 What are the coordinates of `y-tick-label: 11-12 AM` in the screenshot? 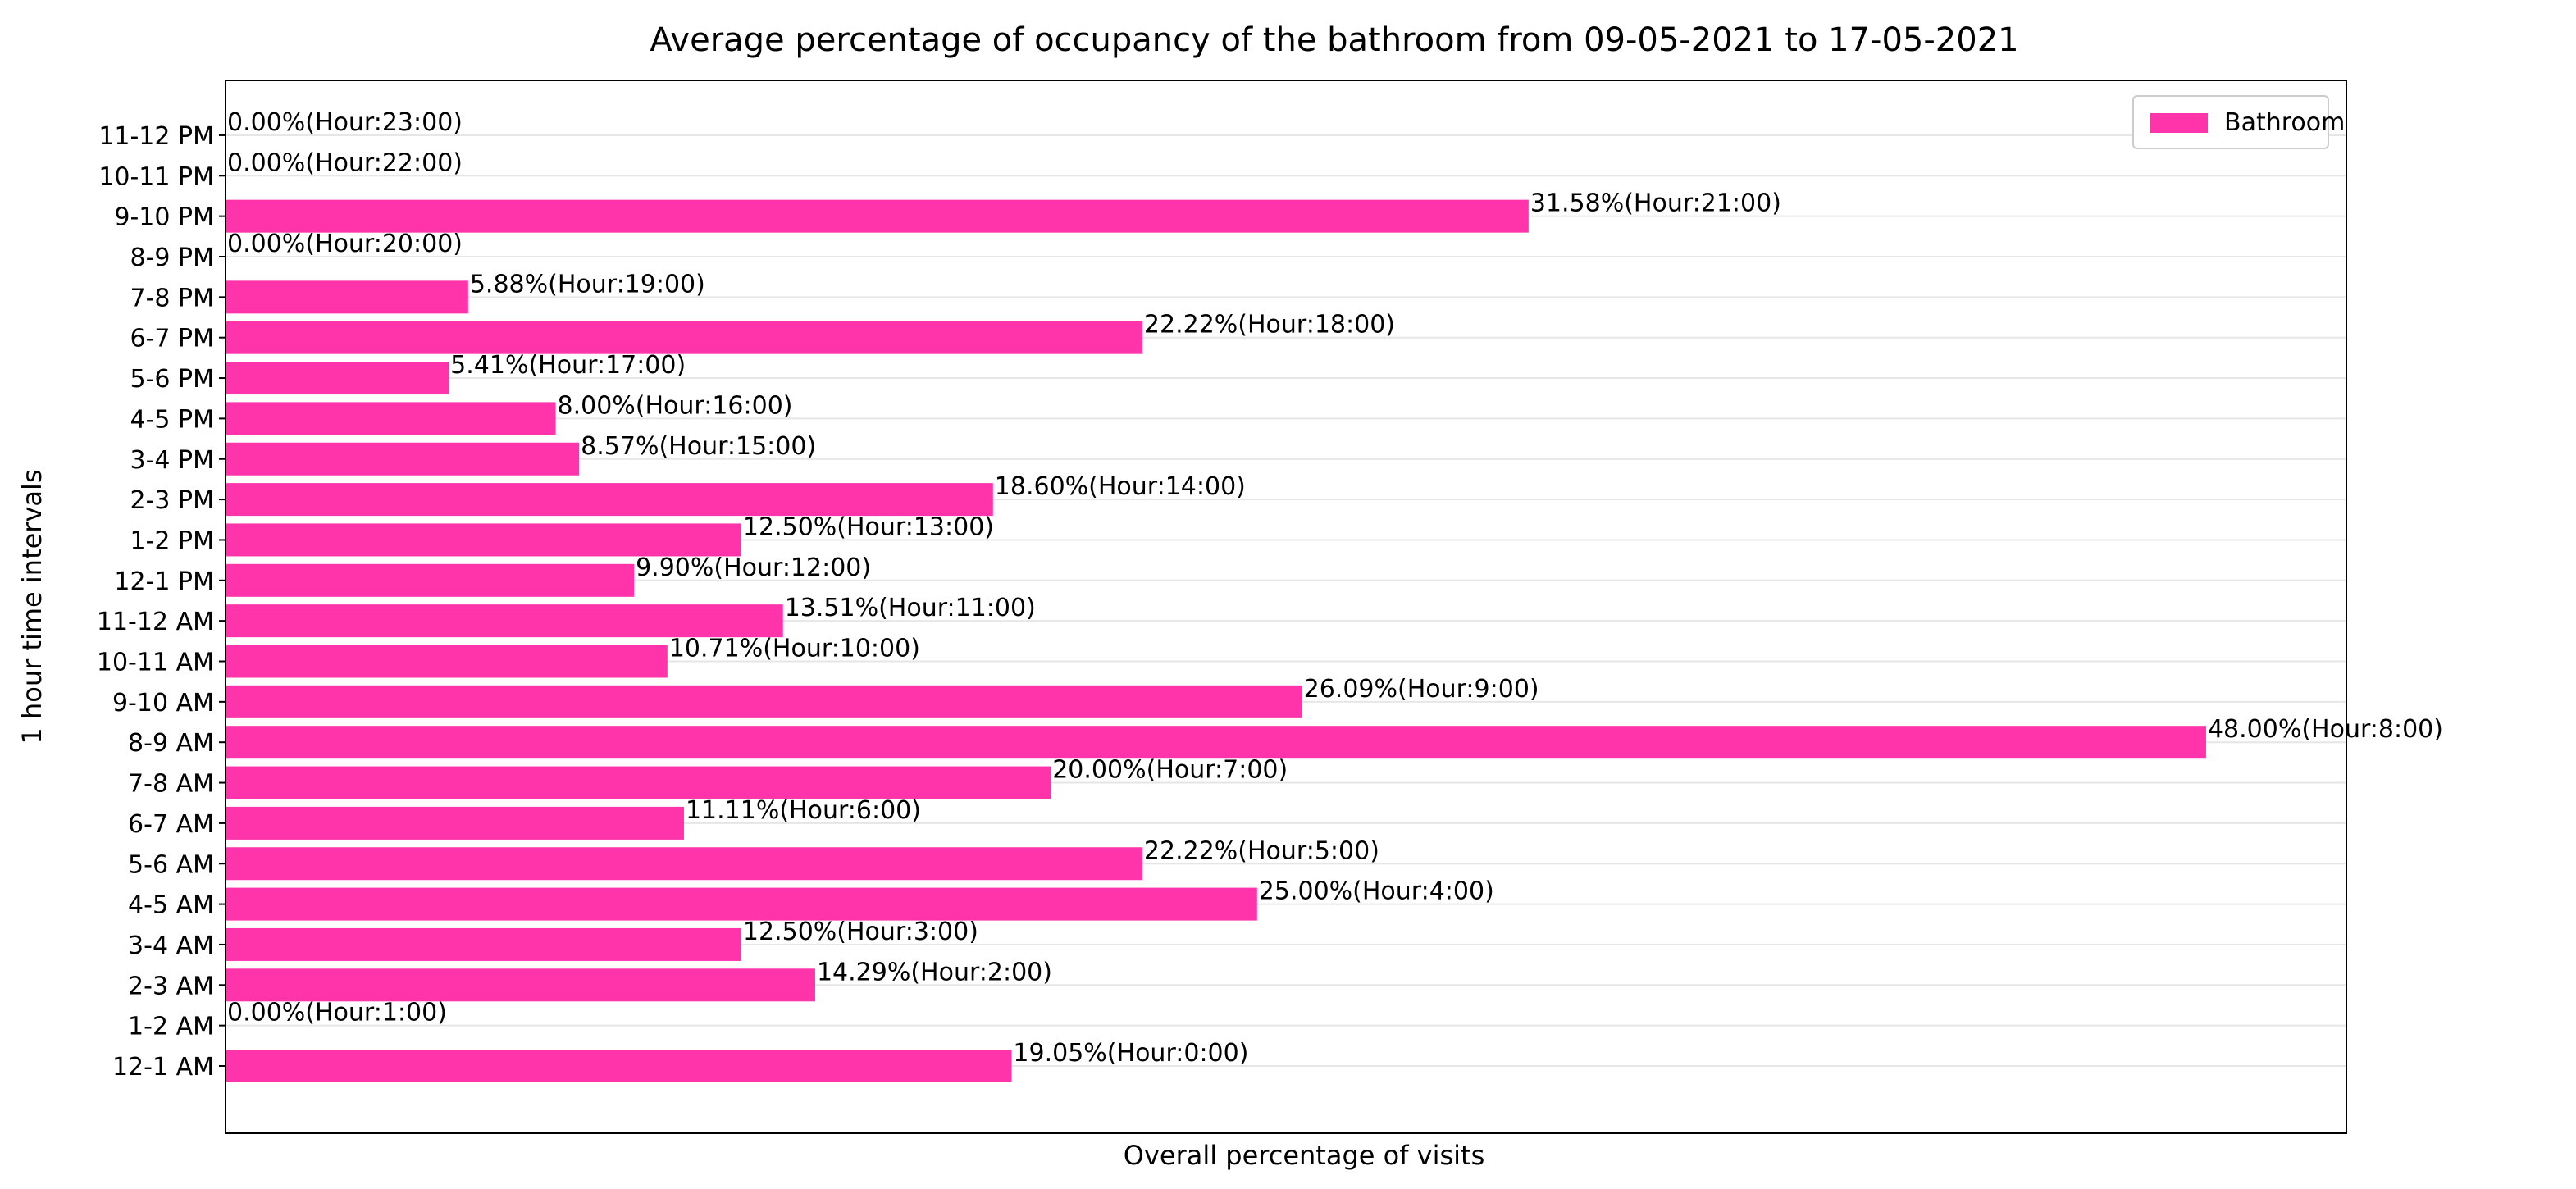 It's located at (155, 622).